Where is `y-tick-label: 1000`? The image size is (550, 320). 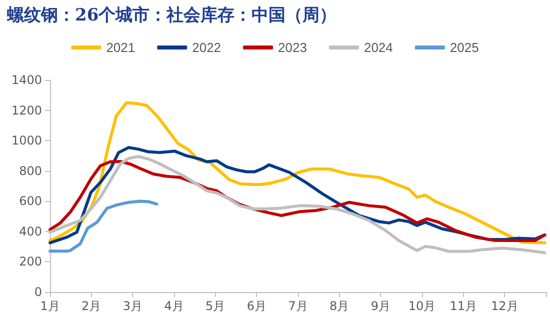
y-tick-label: 1000 is located at coordinates (26, 141).